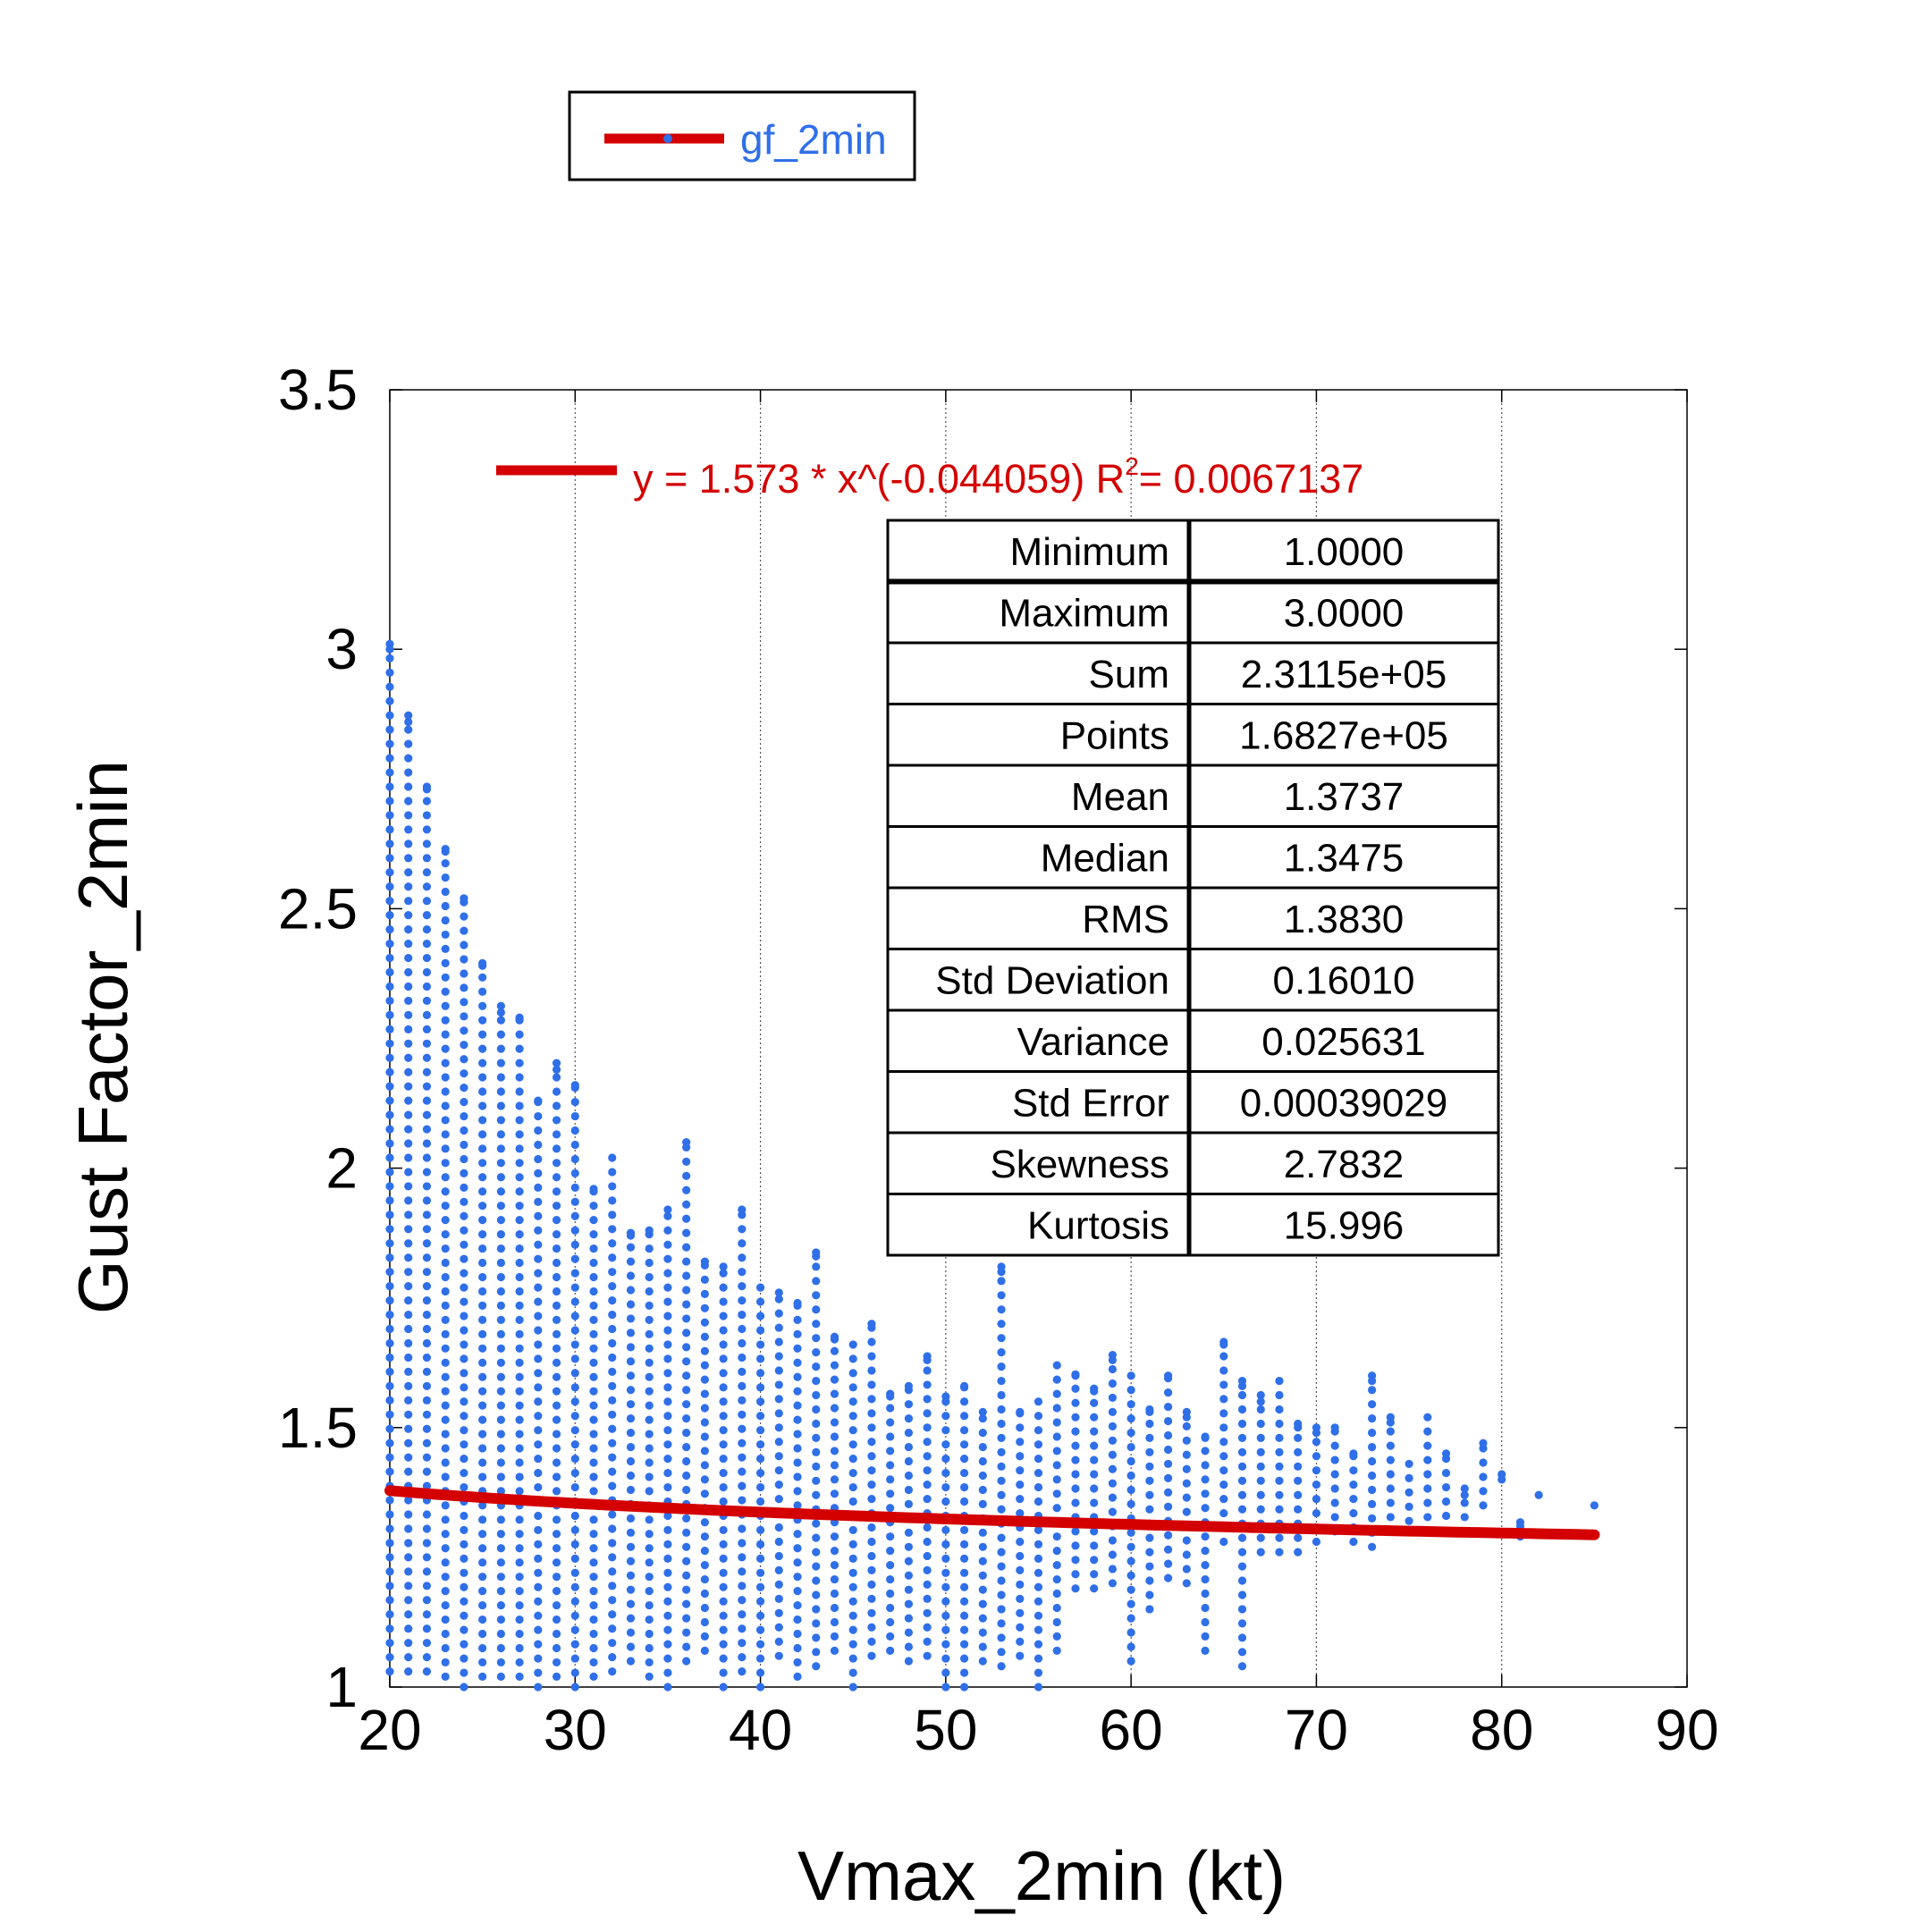  I want to click on x-tick-label: 20, so click(389, 1730).